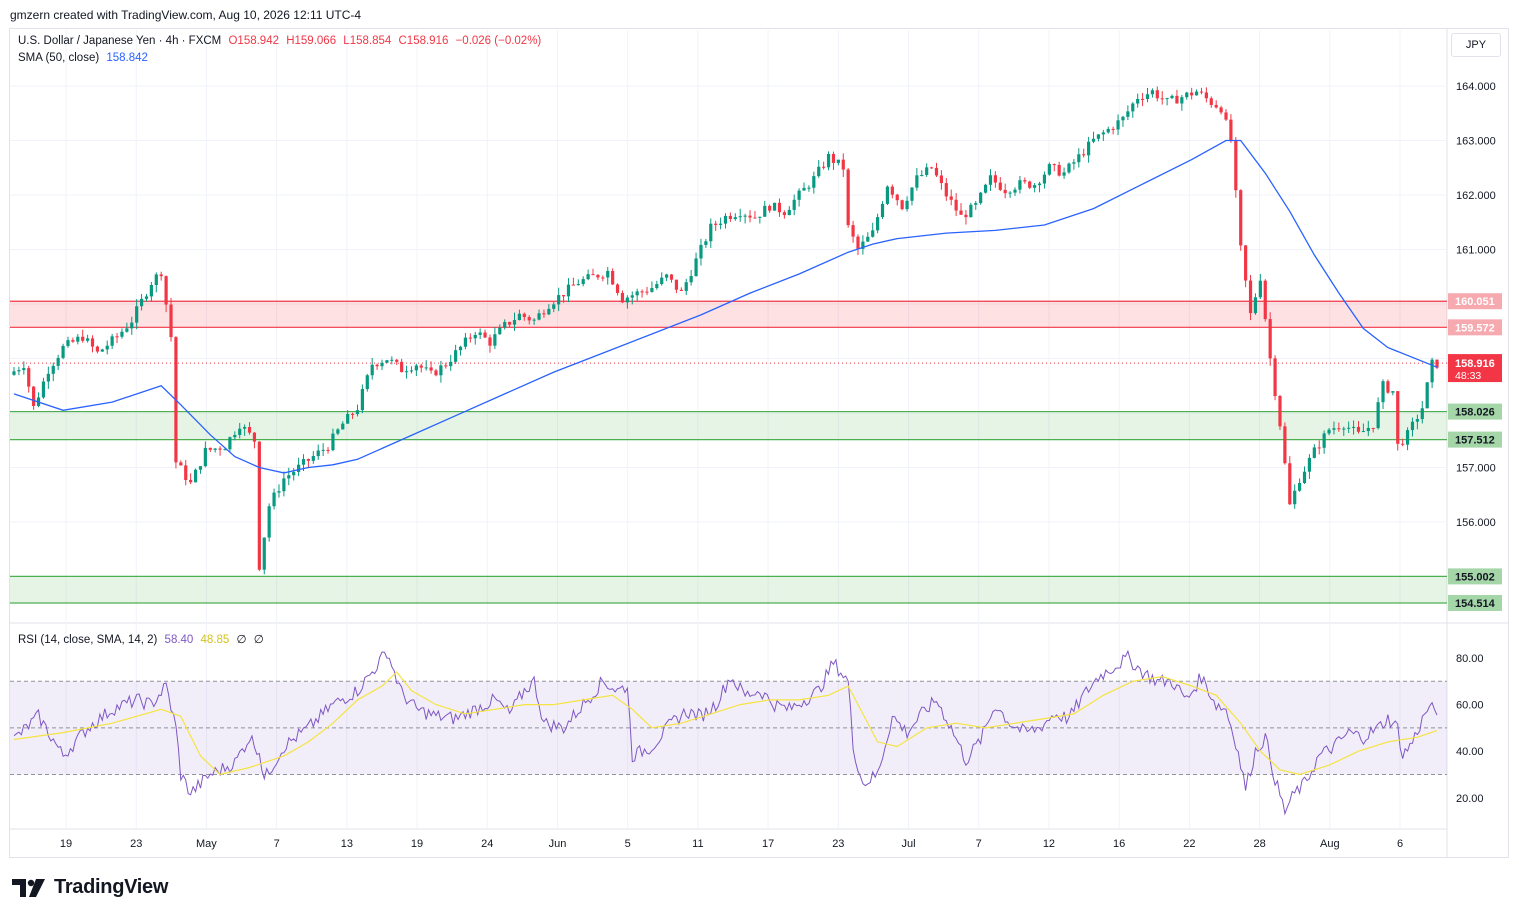 This screenshot has height=917, width=1519. What do you see at coordinates (1330, 844) in the screenshot?
I see `time-tick-label: Aug` at bounding box center [1330, 844].